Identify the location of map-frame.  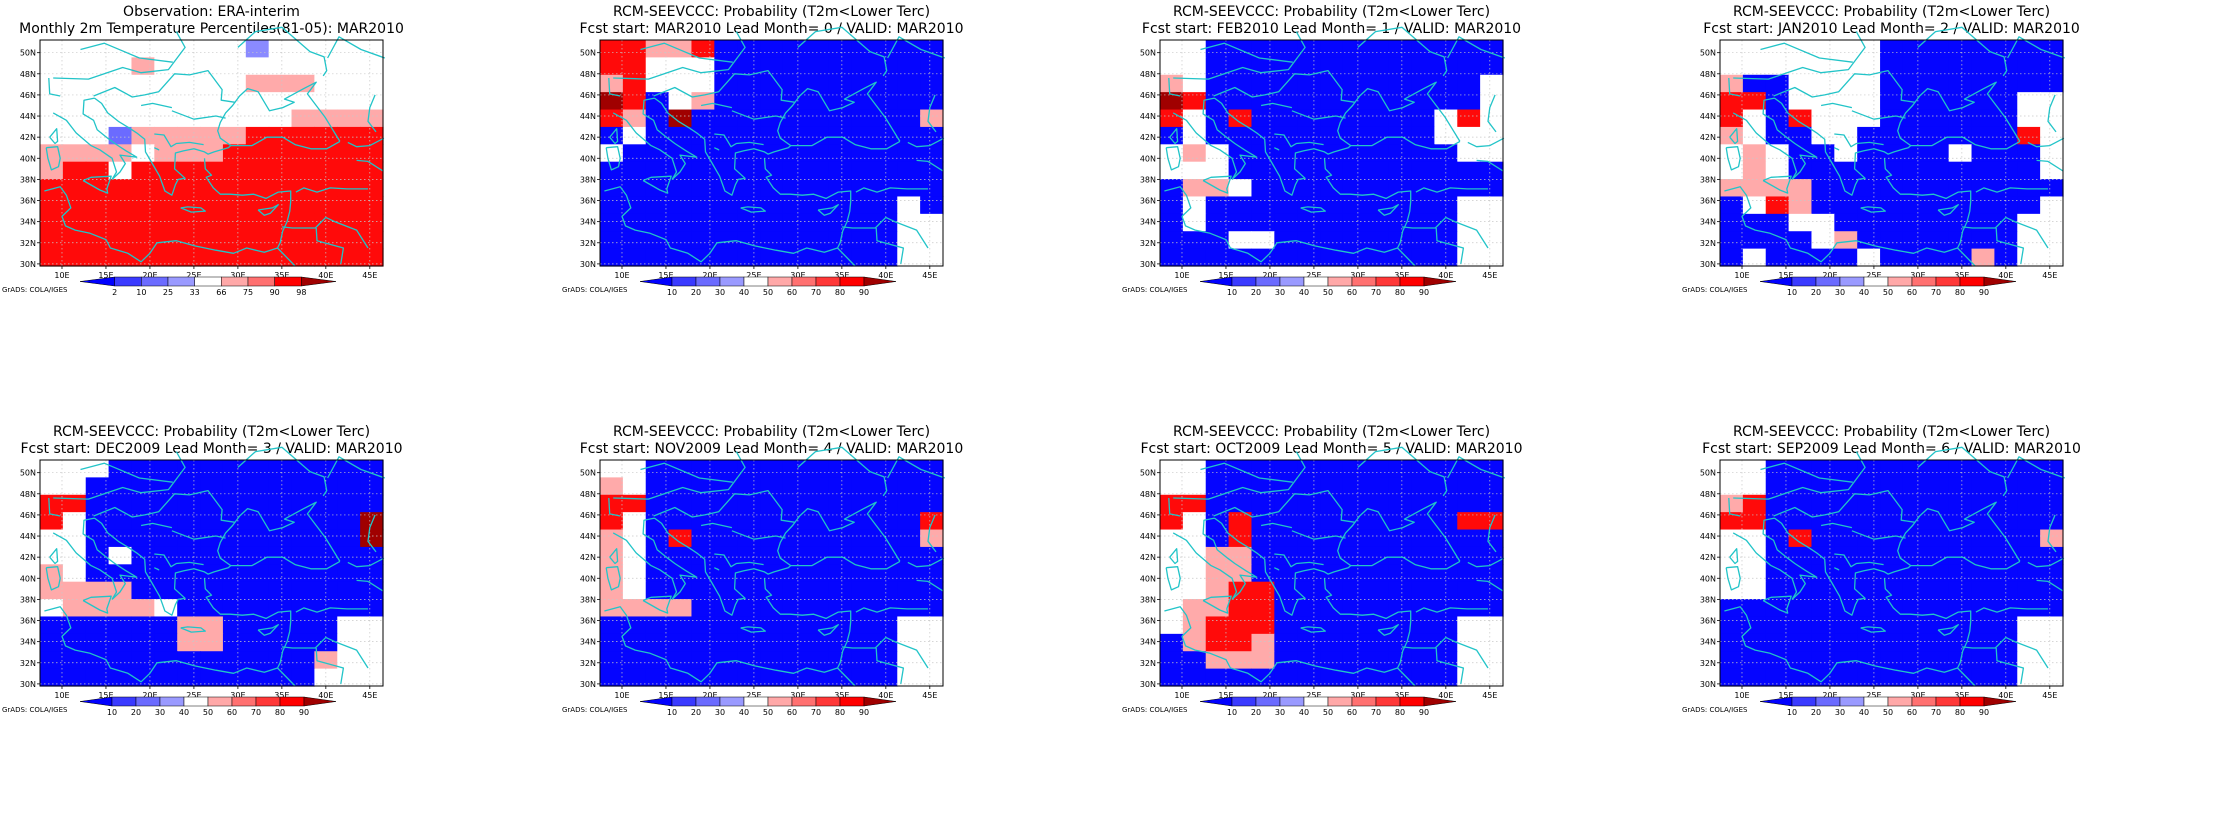
(1891, 573).